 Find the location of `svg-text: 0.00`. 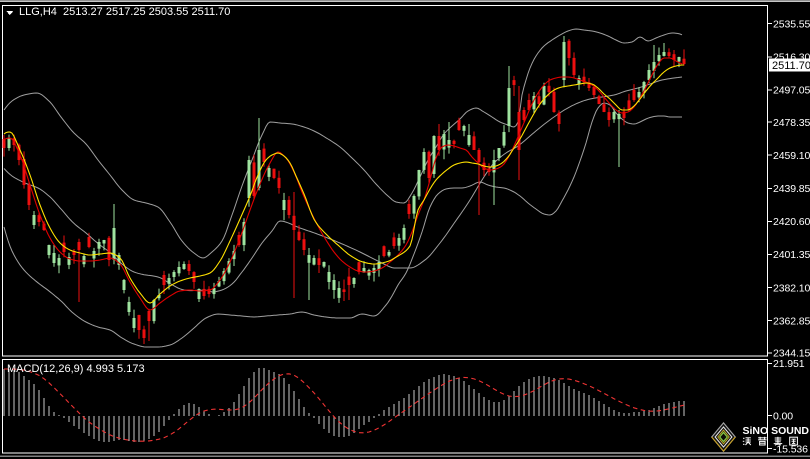

svg-text: 0.00 is located at coordinates (783, 416).